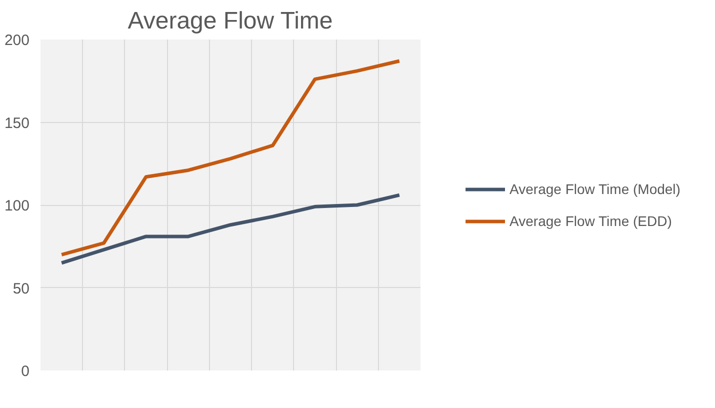 The width and height of the screenshot is (715, 408). I want to click on y-tick-label: 100, so click(17, 206).